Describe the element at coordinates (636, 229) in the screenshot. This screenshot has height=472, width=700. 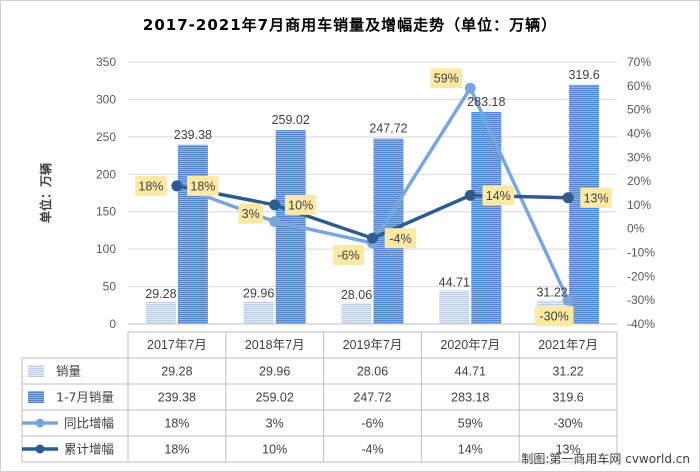
I see `y2-tick-label: 0%` at that location.